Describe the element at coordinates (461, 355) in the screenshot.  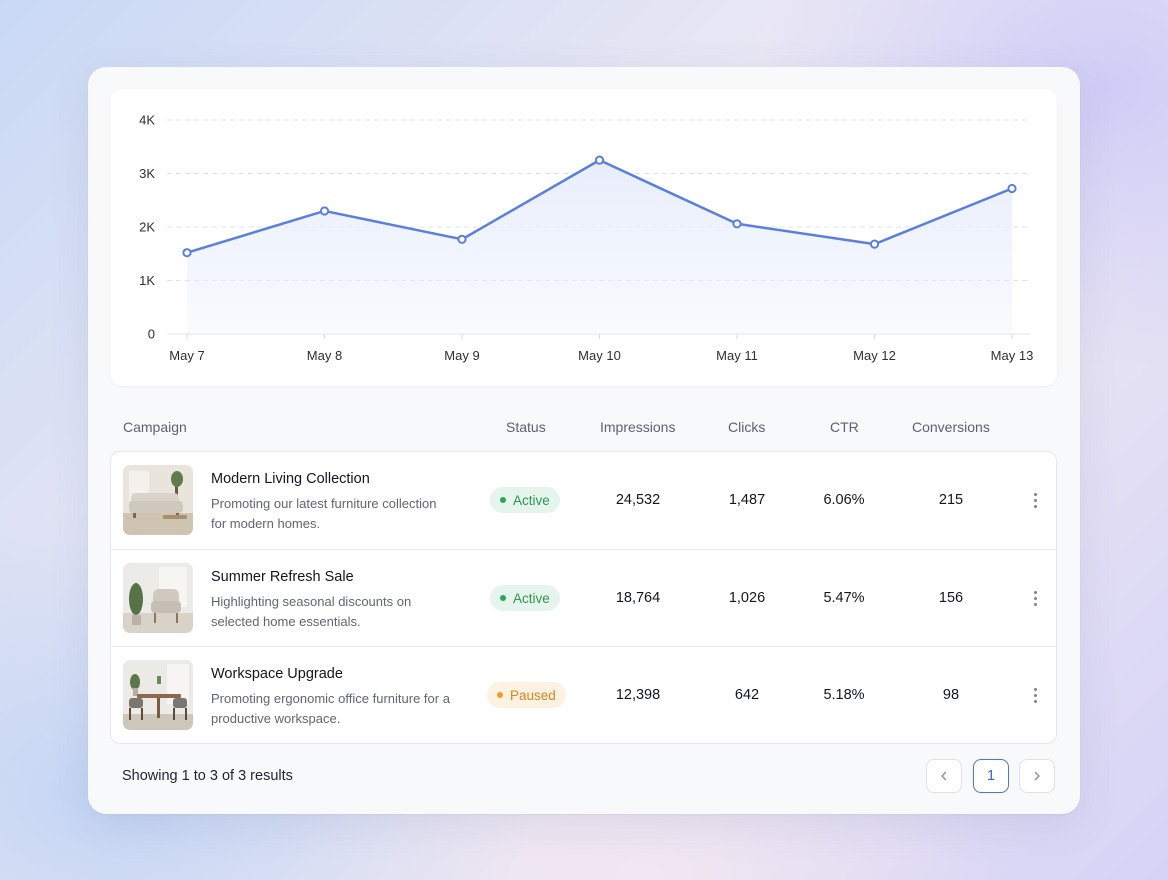
I see `x-tick-label: May 9` at that location.